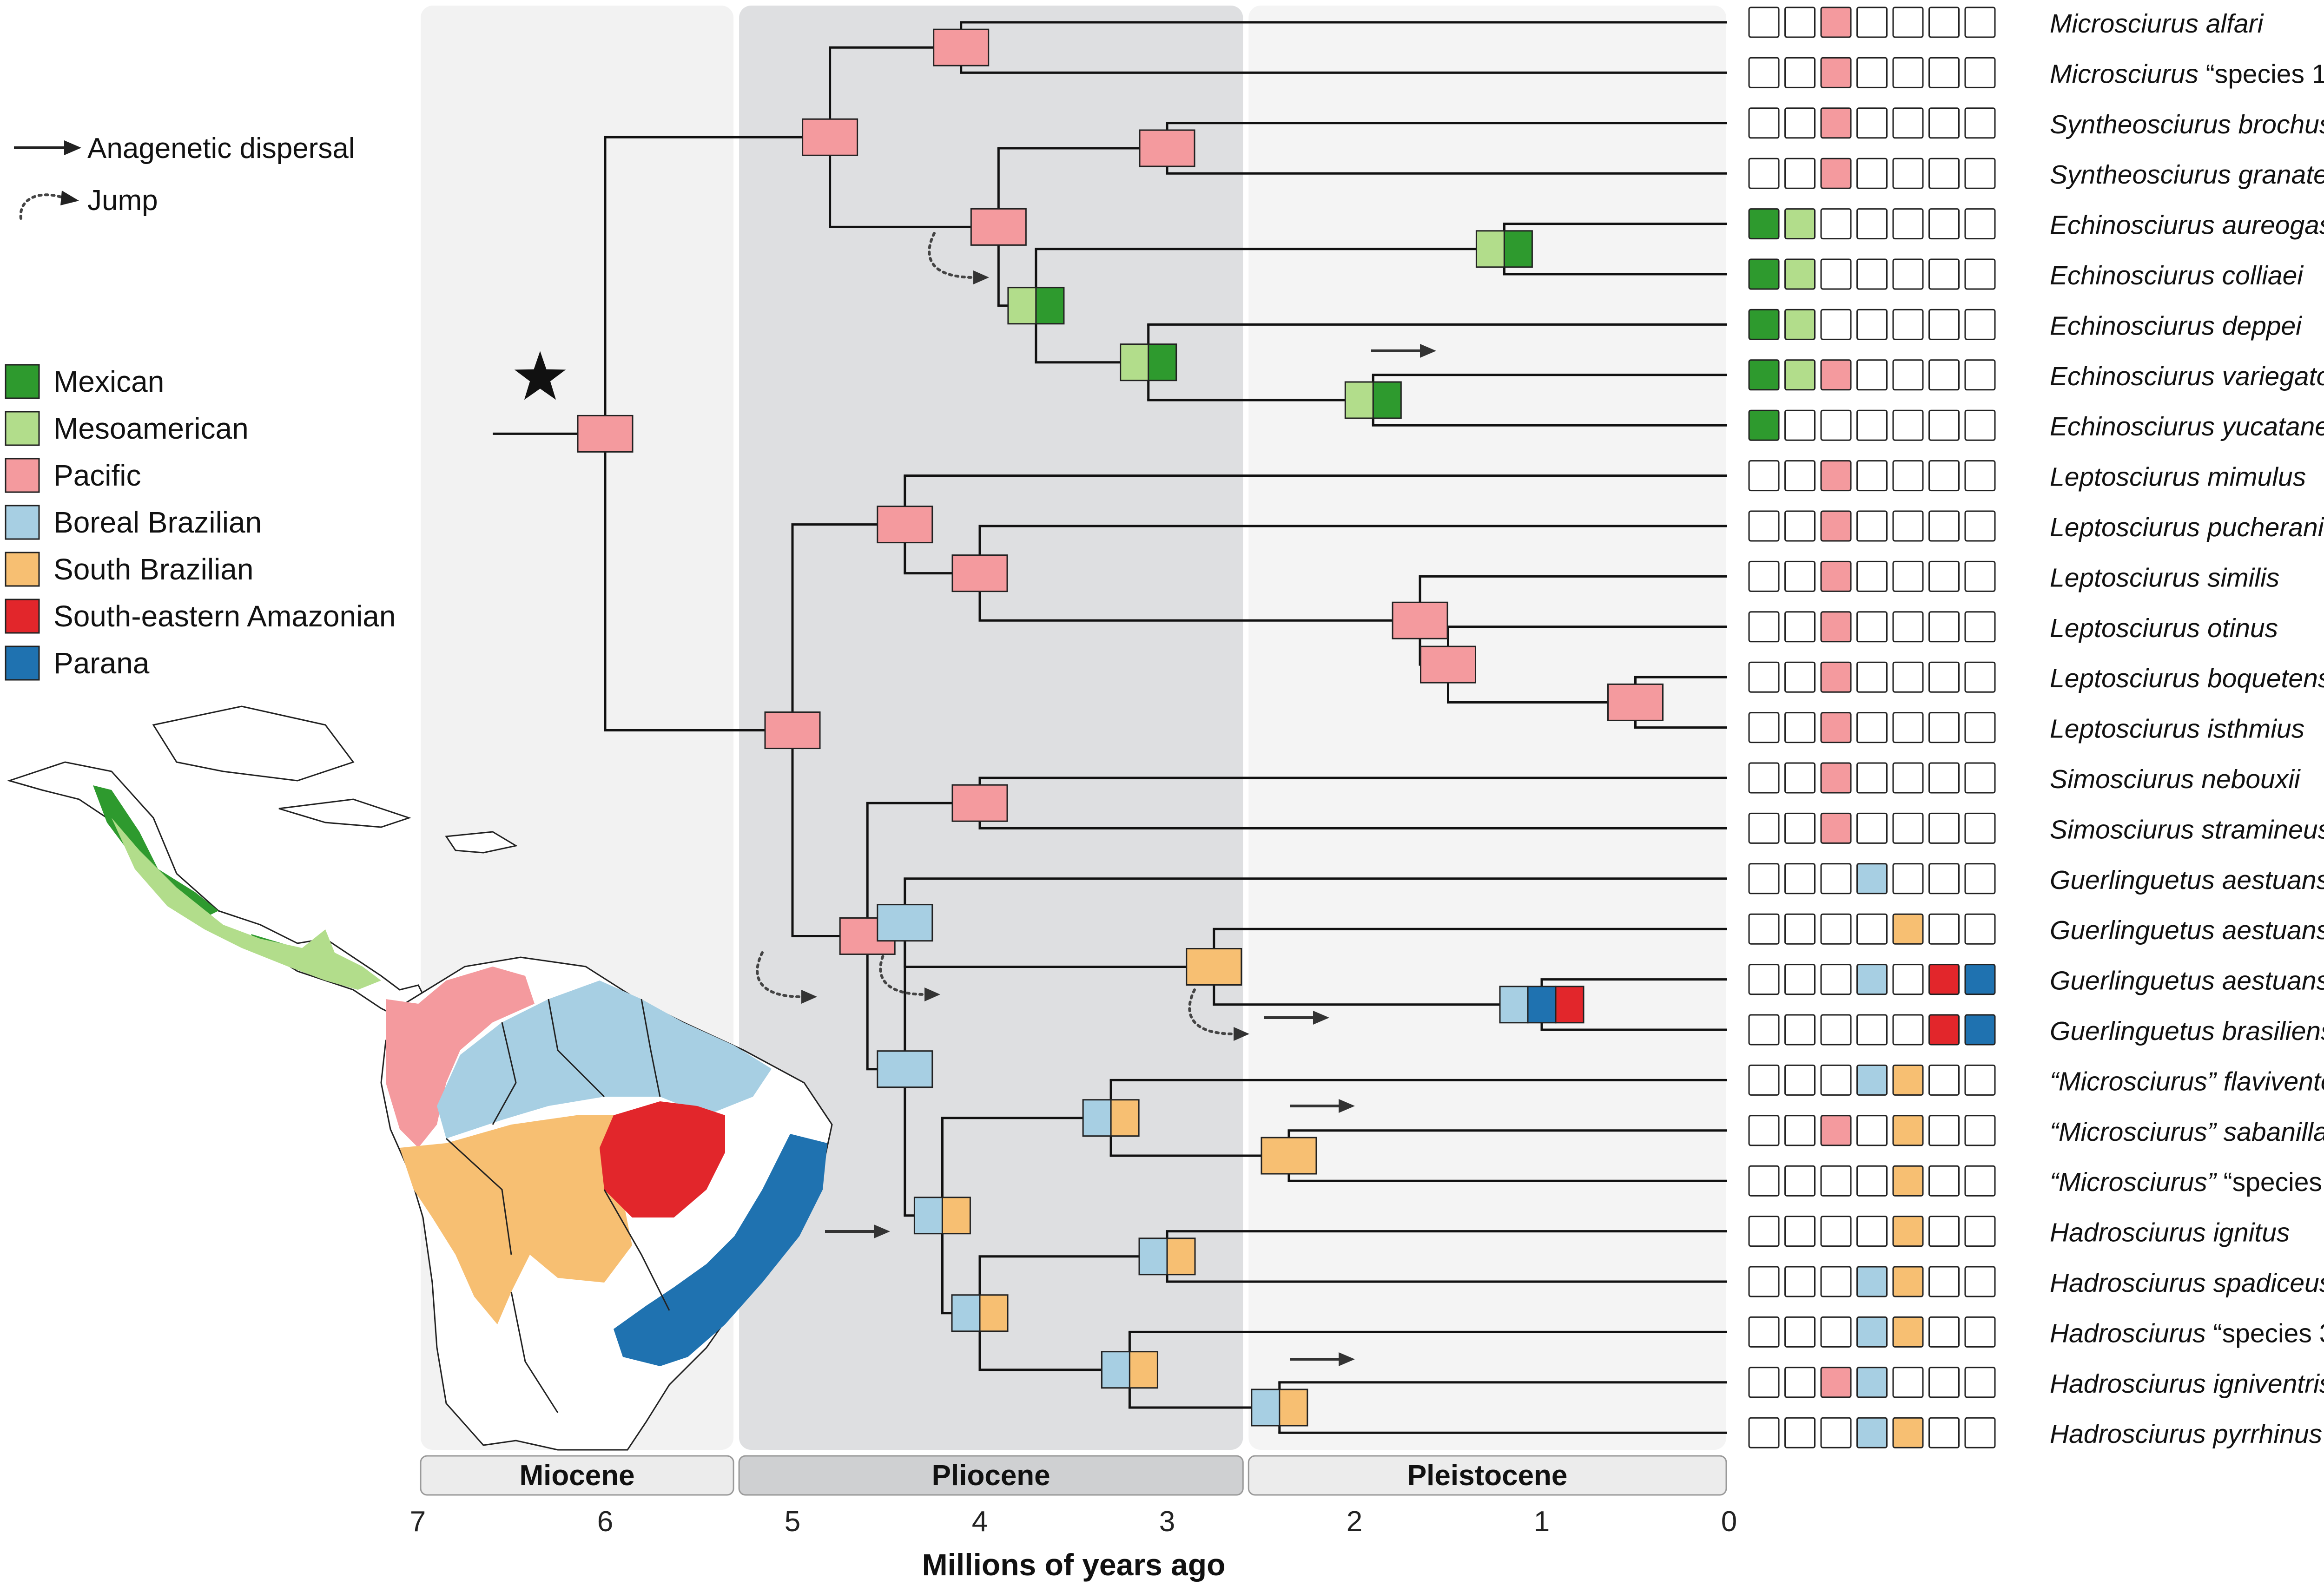 Image resolution: width=2324 pixels, height=1586 pixels. Describe the element at coordinates (2270, 1182) in the screenshot. I see `taxon-note: “species 2”` at that location.